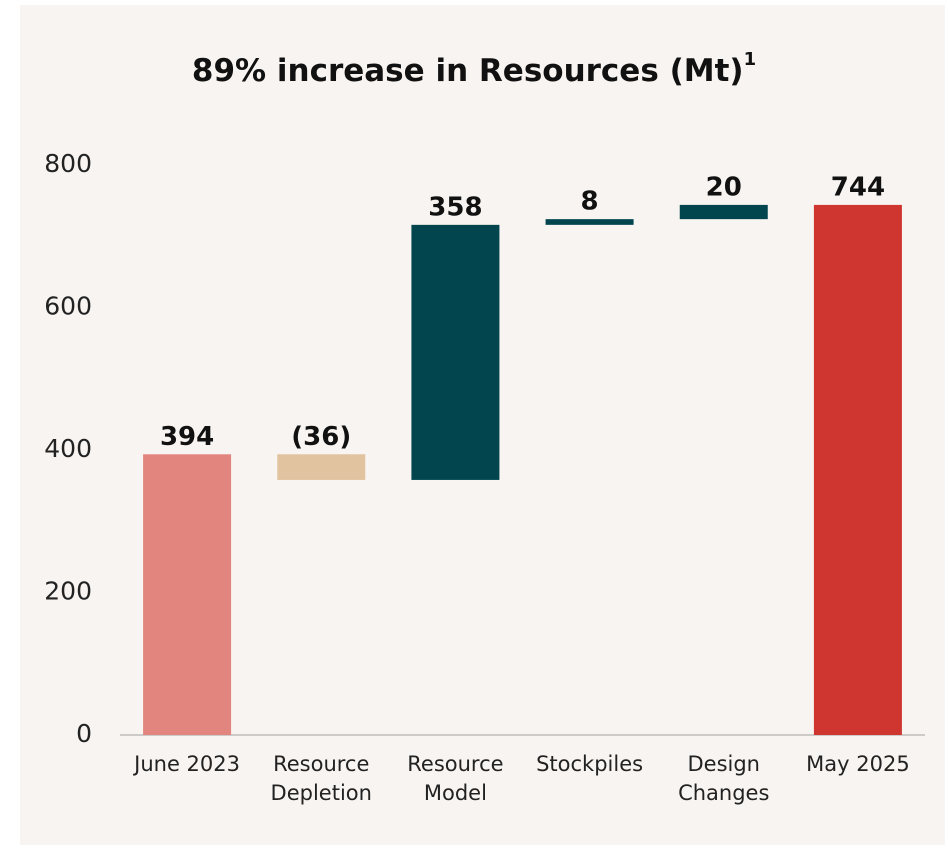 This screenshot has width=948, height=851. I want to click on x-tick-line: Depletion, so click(321, 793).